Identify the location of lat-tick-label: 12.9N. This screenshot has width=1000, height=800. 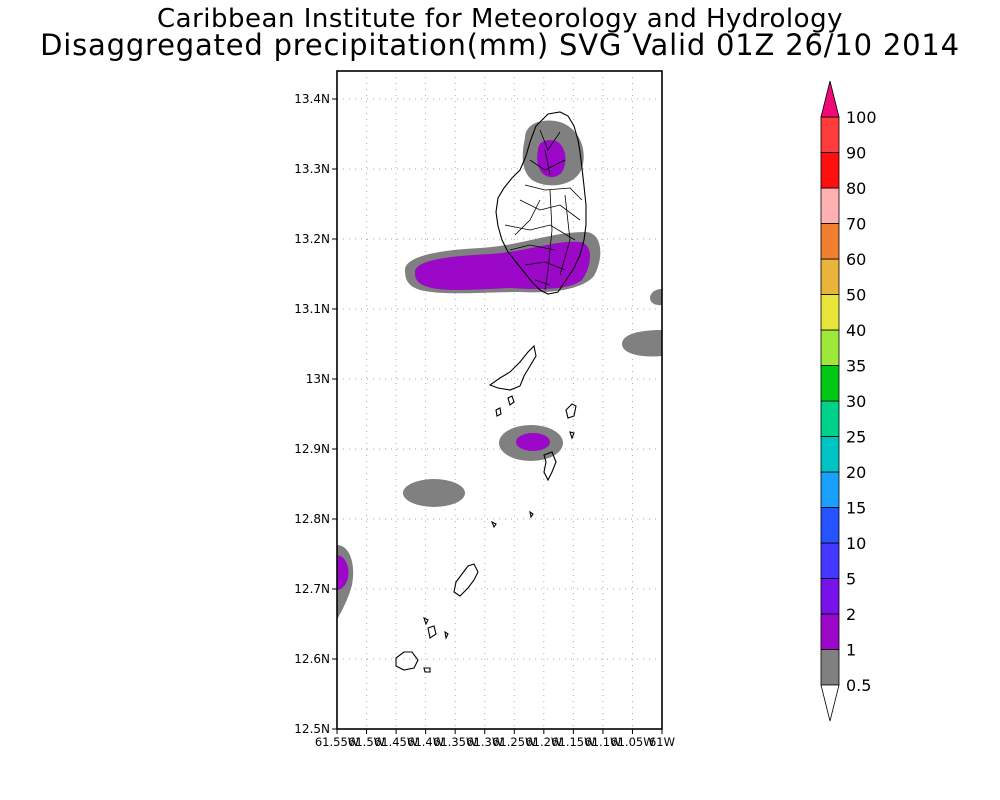
(312, 449).